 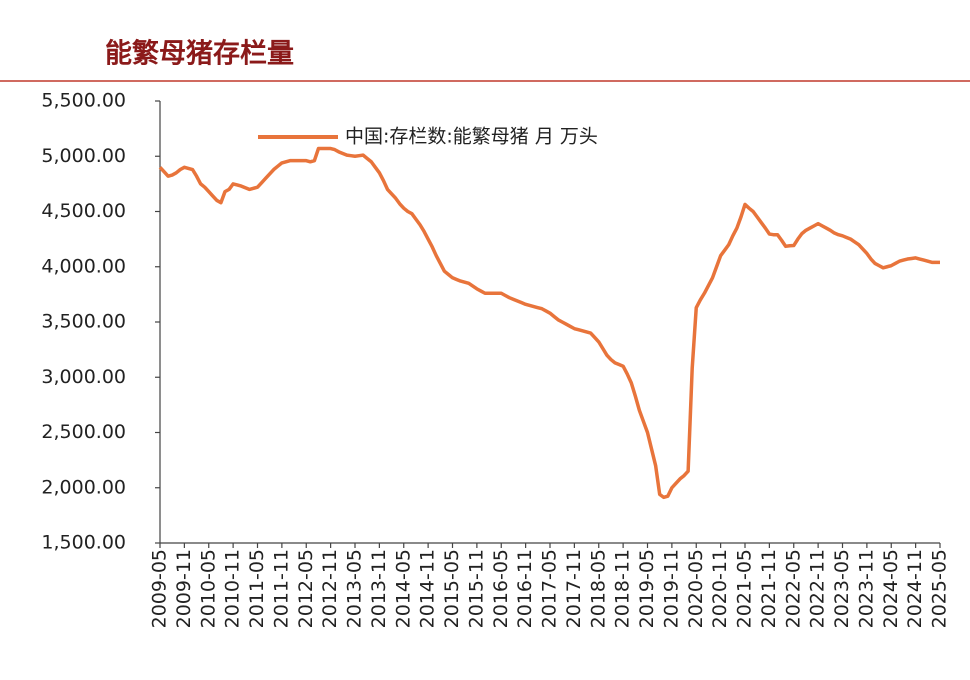 What do you see at coordinates (160, 588) in the screenshot?
I see `x-tick-label: 2009-05` at bounding box center [160, 588].